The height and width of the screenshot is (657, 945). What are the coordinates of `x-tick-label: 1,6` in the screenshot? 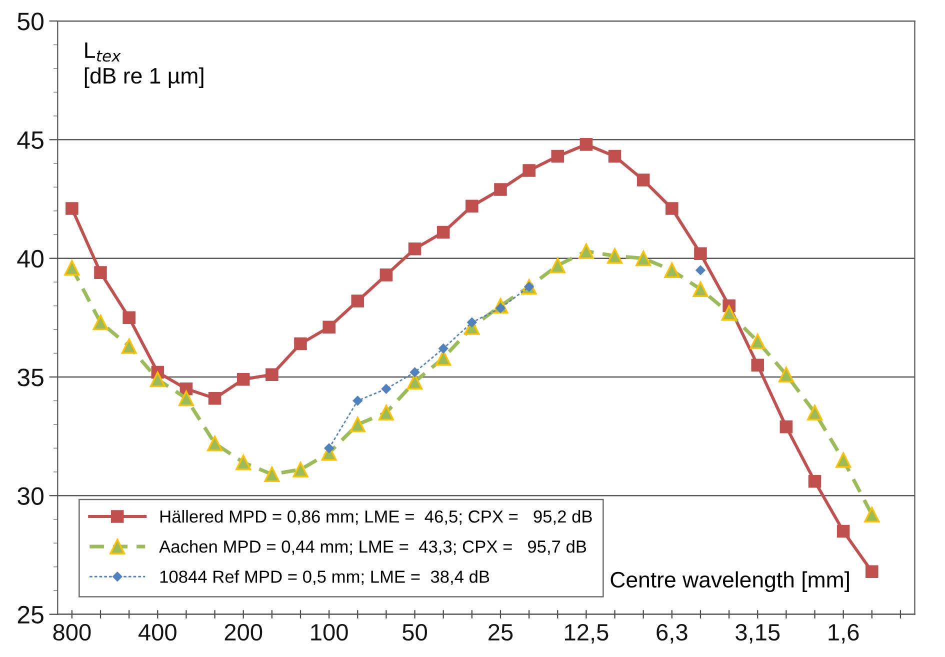 It's located at (843, 634).